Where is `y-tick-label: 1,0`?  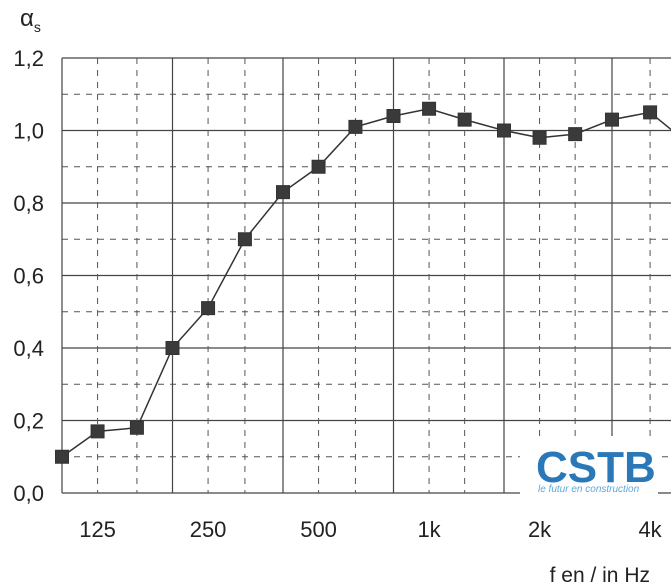
y-tick-label: 1,0 is located at coordinates (28, 131).